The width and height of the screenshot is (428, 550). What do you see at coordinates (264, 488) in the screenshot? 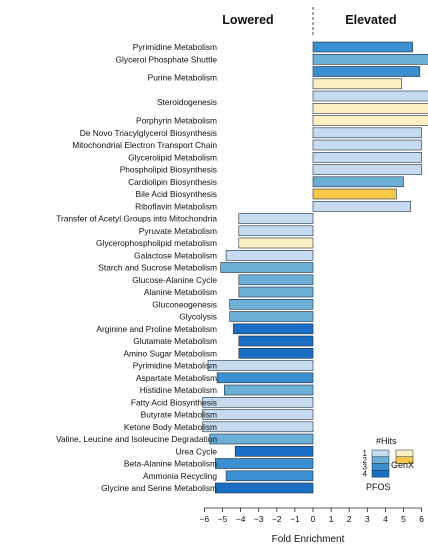
I see `bar-glycine-and-serine-metabolism-pfos` at bounding box center [264, 488].